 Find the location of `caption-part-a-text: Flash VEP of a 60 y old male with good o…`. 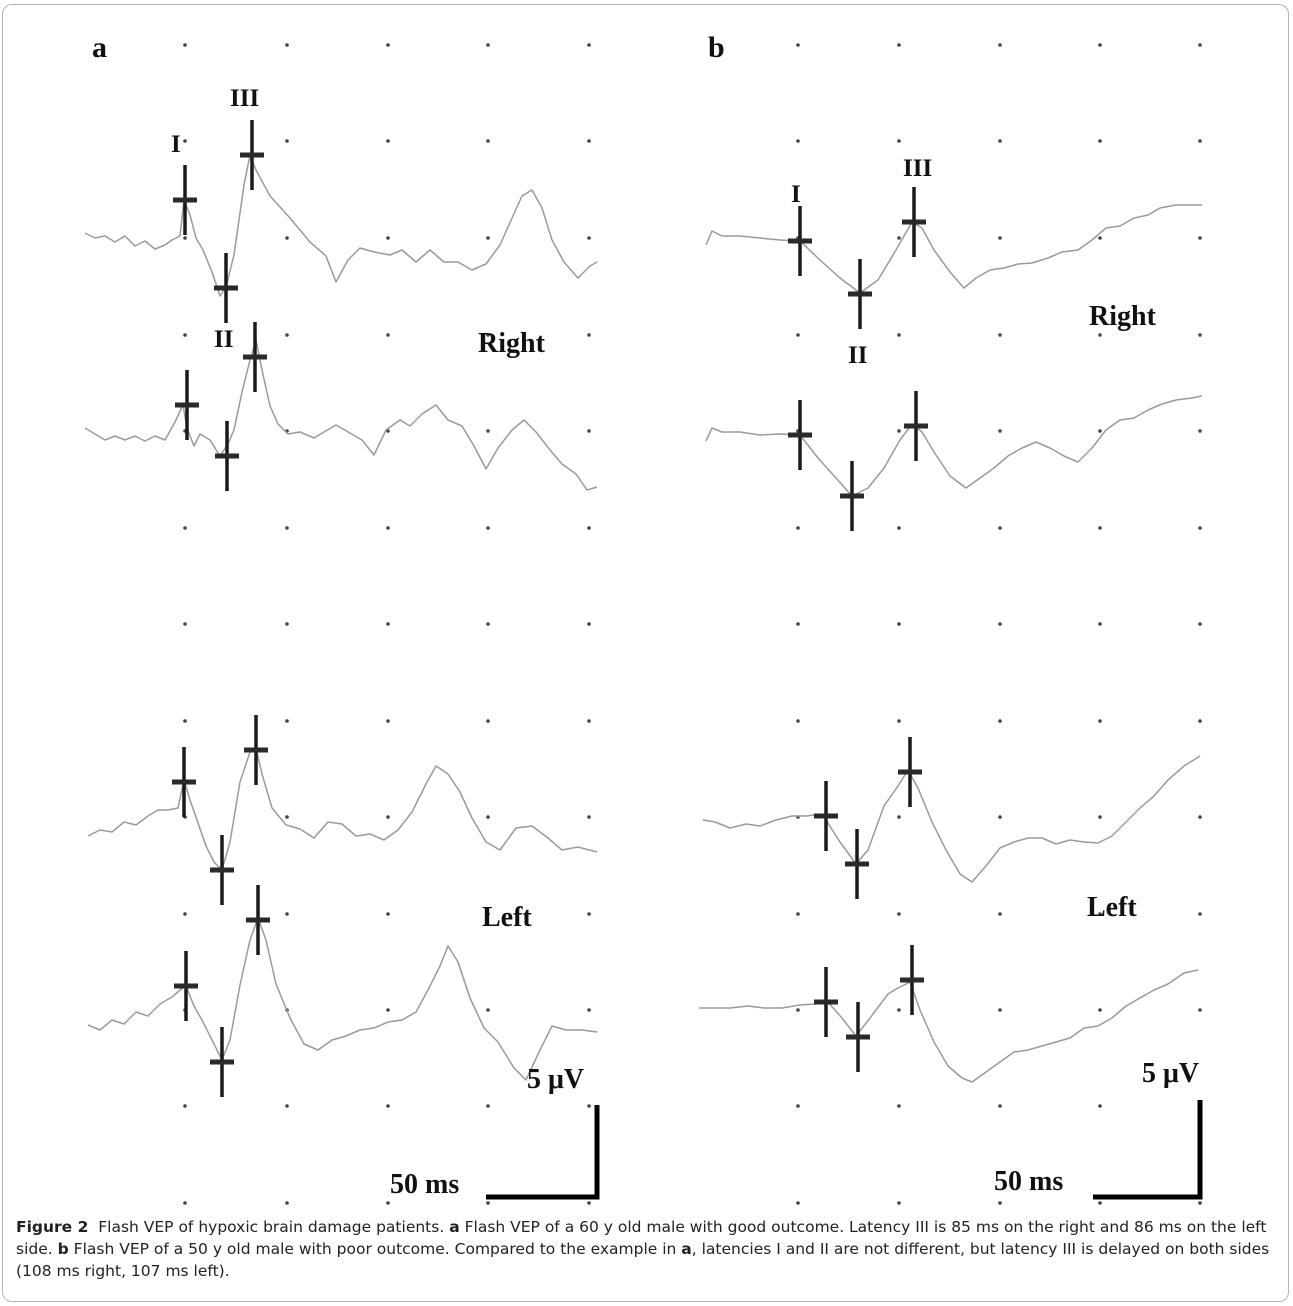

caption-part-a-text: Flash VEP of a 60 y old male with good o… is located at coordinates (641, 1238).